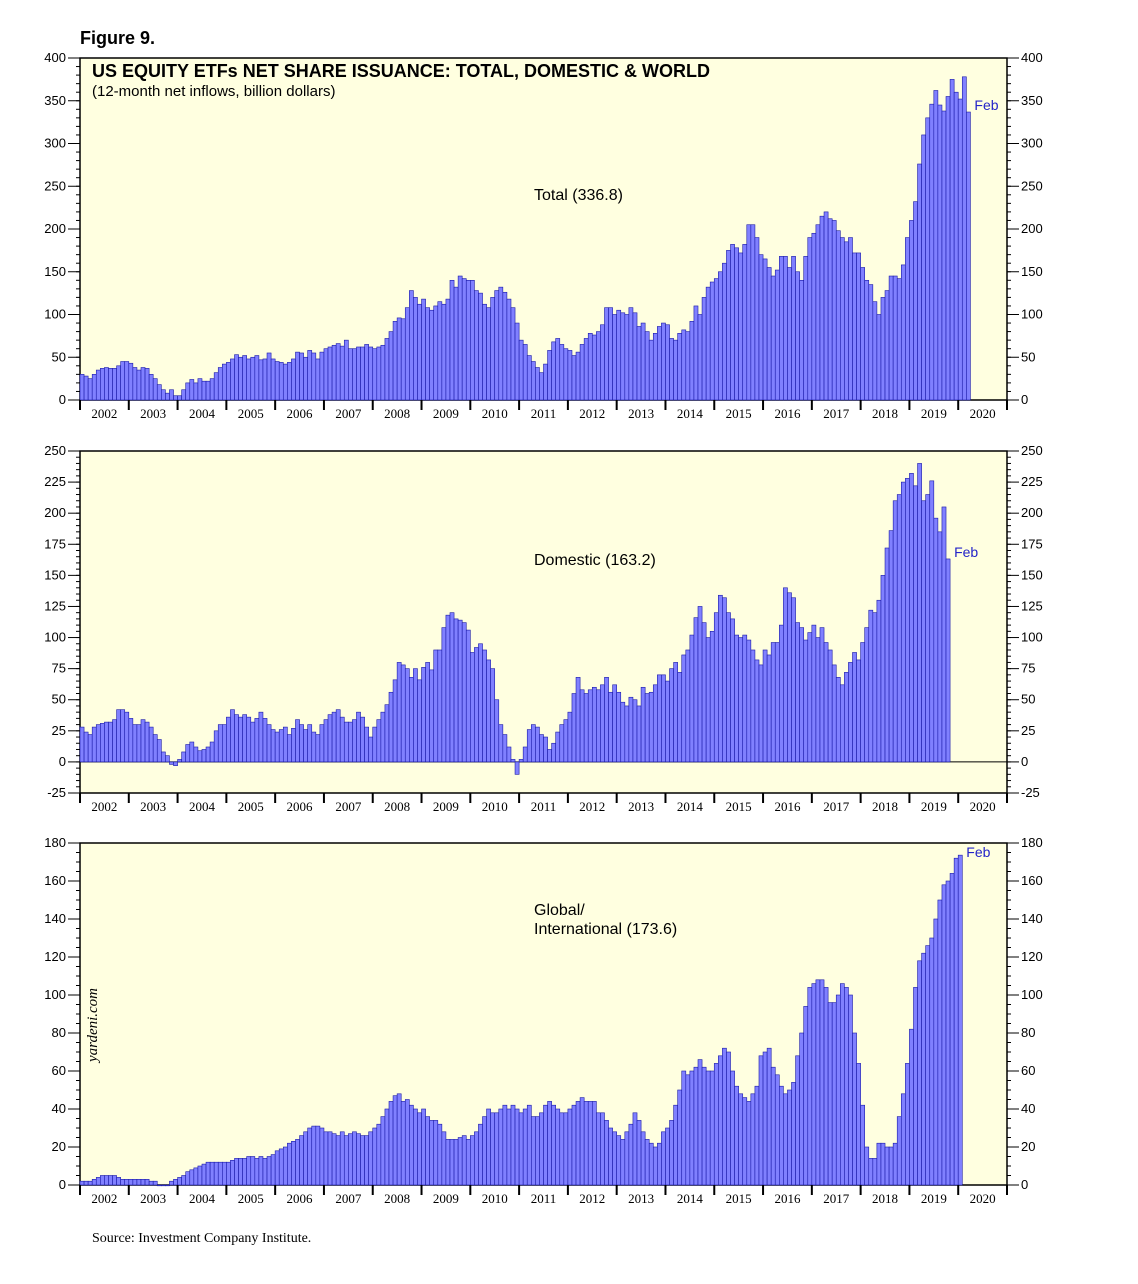  What do you see at coordinates (690, 1198) in the screenshot?
I see `global-x-tick-label: 2014` at bounding box center [690, 1198].